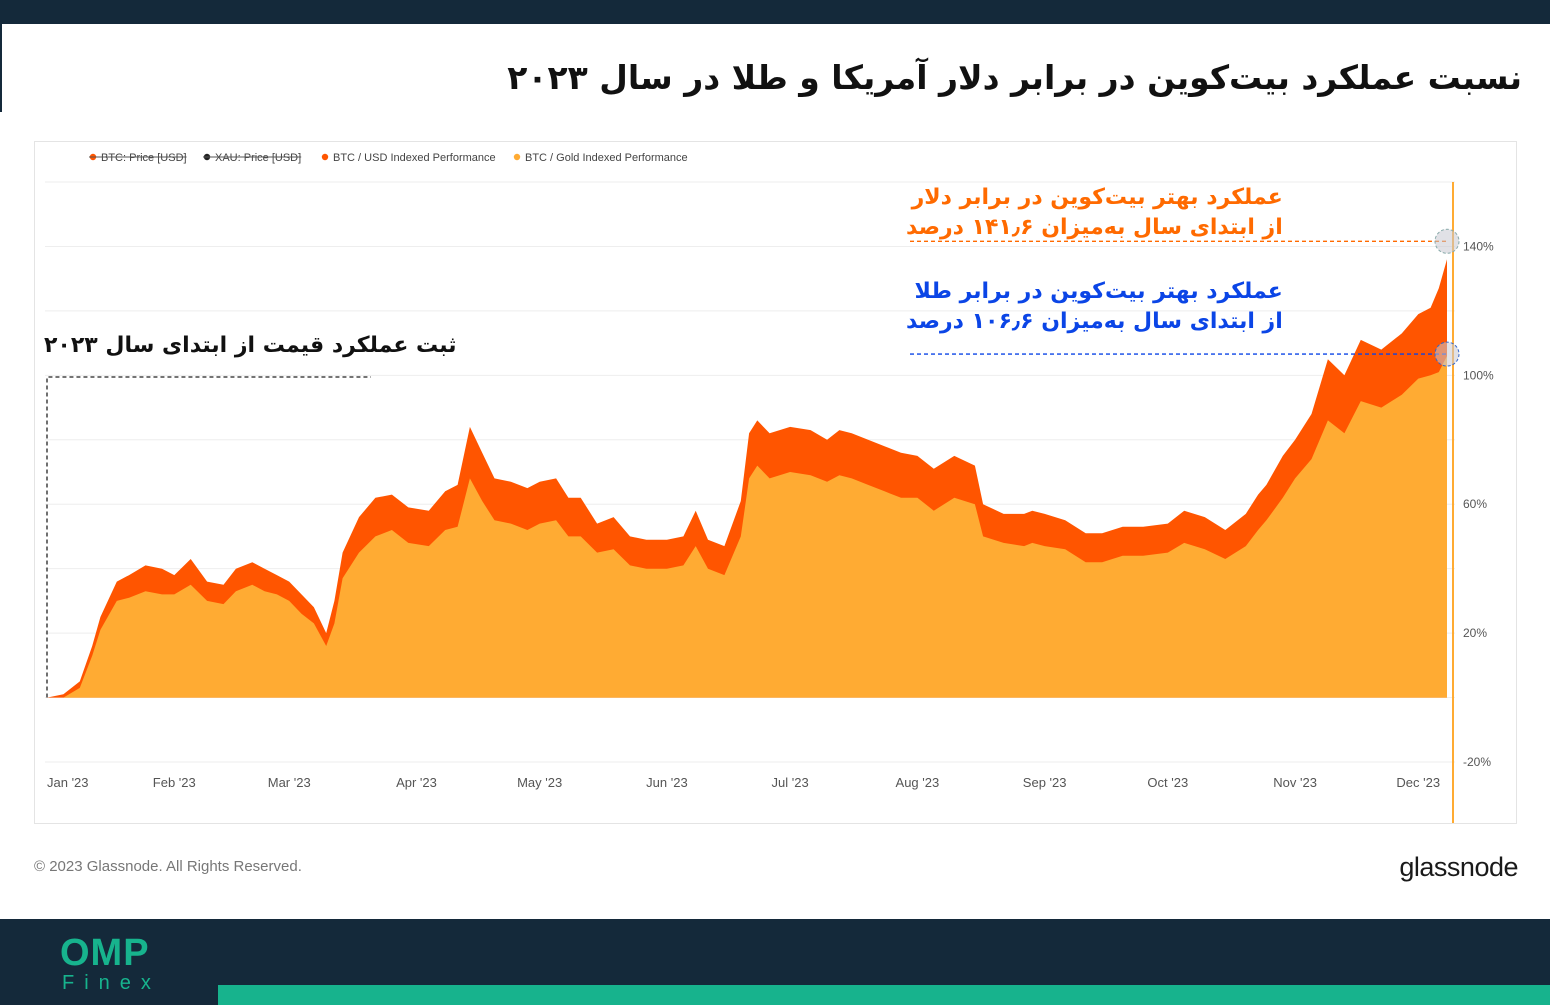  Describe the element at coordinates (1167, 782) in the screenshot. I see `x-tick-label: Oct '23` at that location.